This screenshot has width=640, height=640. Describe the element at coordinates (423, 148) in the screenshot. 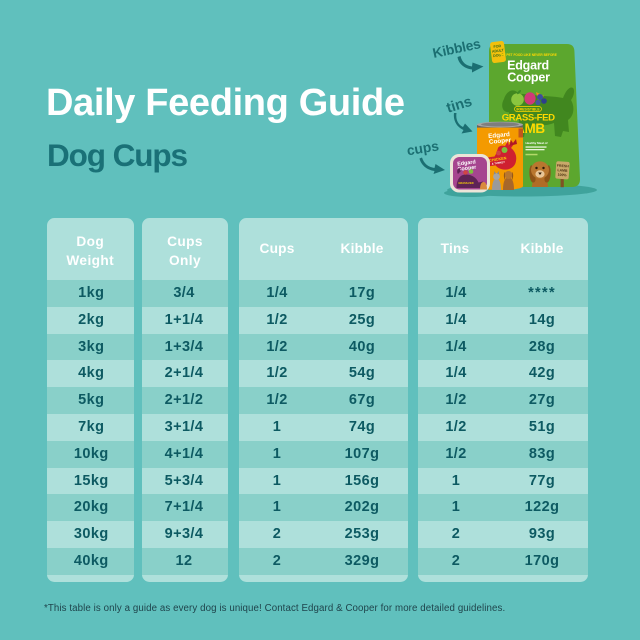

I see `svg-text: cups` at that location.